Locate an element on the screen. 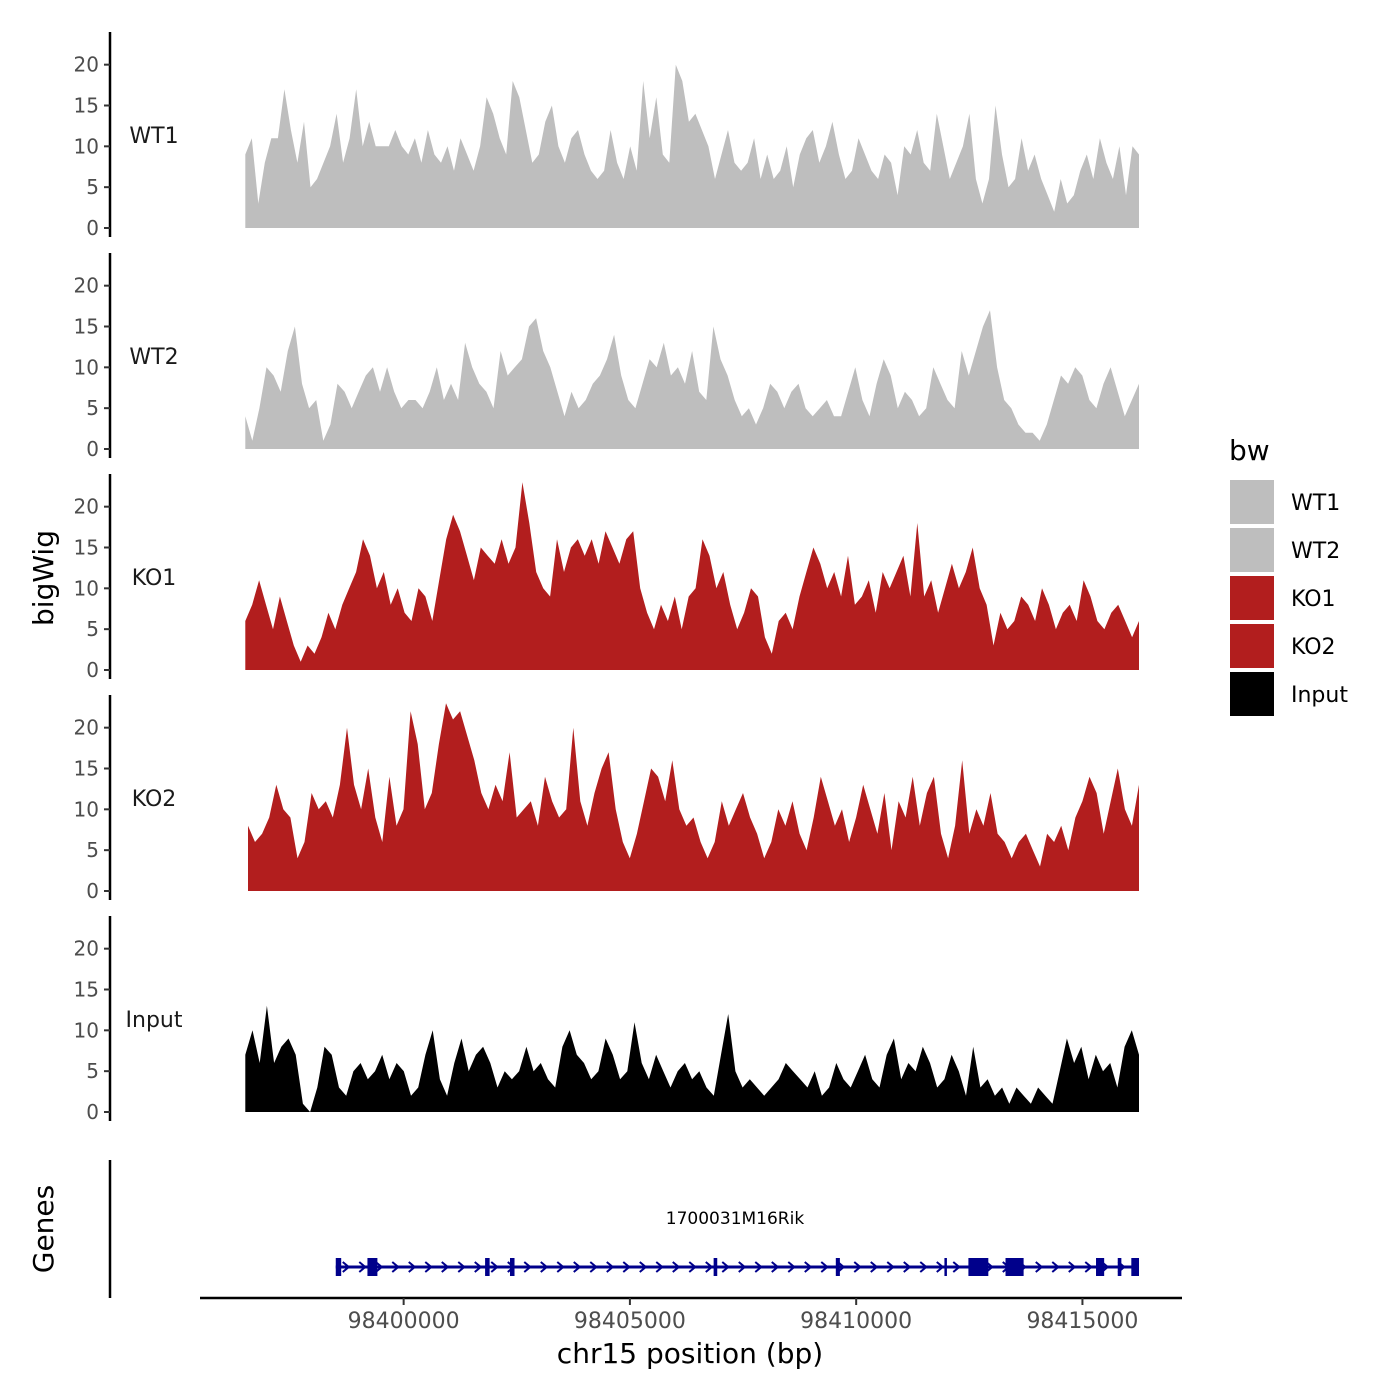 This screenshot has width=1400, height=1400. x-tick-label: 98400000 is located at coordinates (404, 1321).